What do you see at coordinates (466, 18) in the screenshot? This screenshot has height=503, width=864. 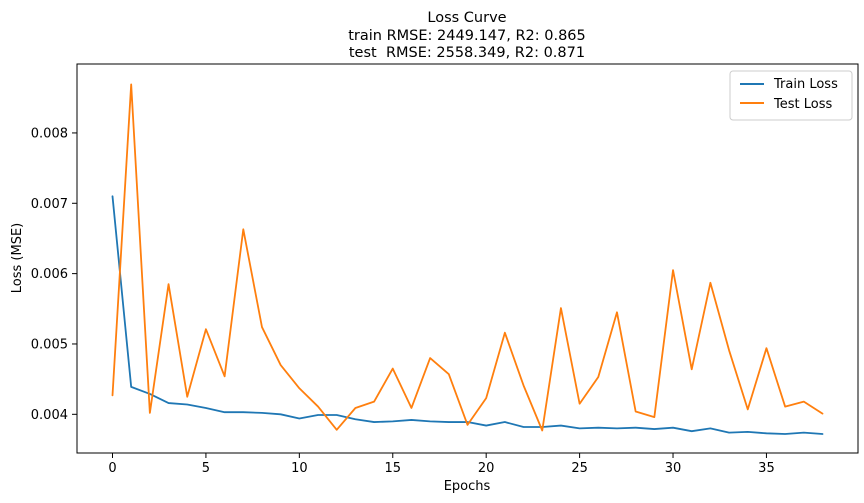 I see `chart-title-line-1: Loss Curve` at bounding box center [466, 18].